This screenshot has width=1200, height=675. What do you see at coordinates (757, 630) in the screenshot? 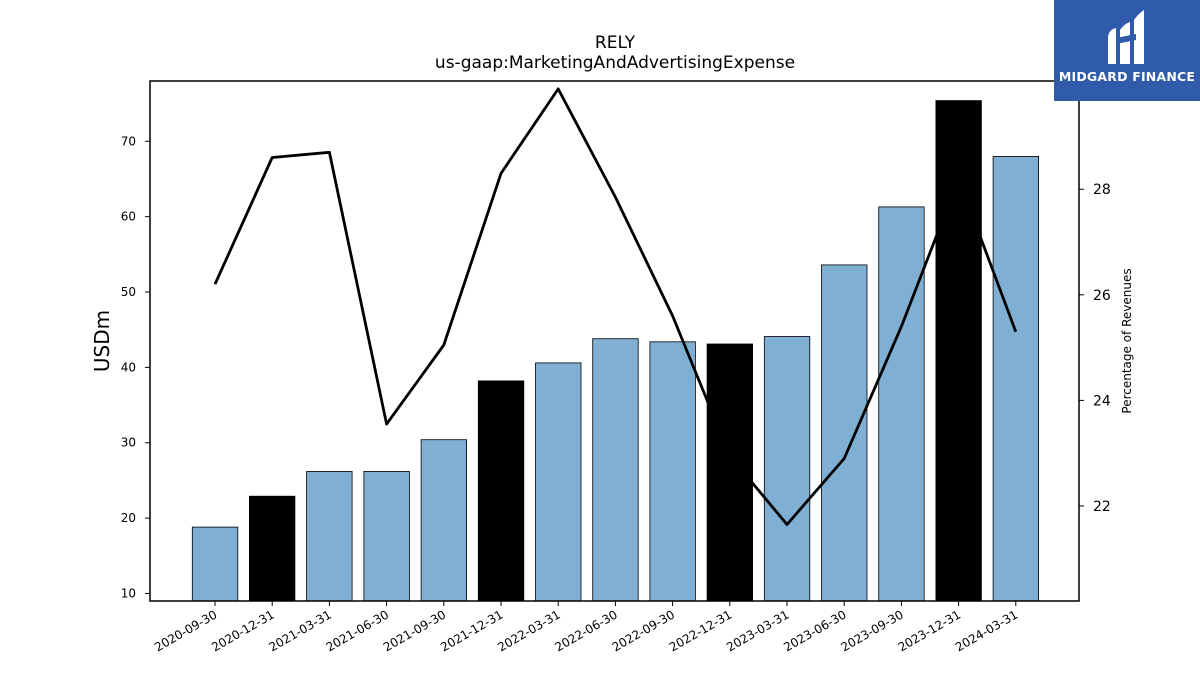
I see `x-tick-label: 2023-03-31` at bounding box center [757, 630].